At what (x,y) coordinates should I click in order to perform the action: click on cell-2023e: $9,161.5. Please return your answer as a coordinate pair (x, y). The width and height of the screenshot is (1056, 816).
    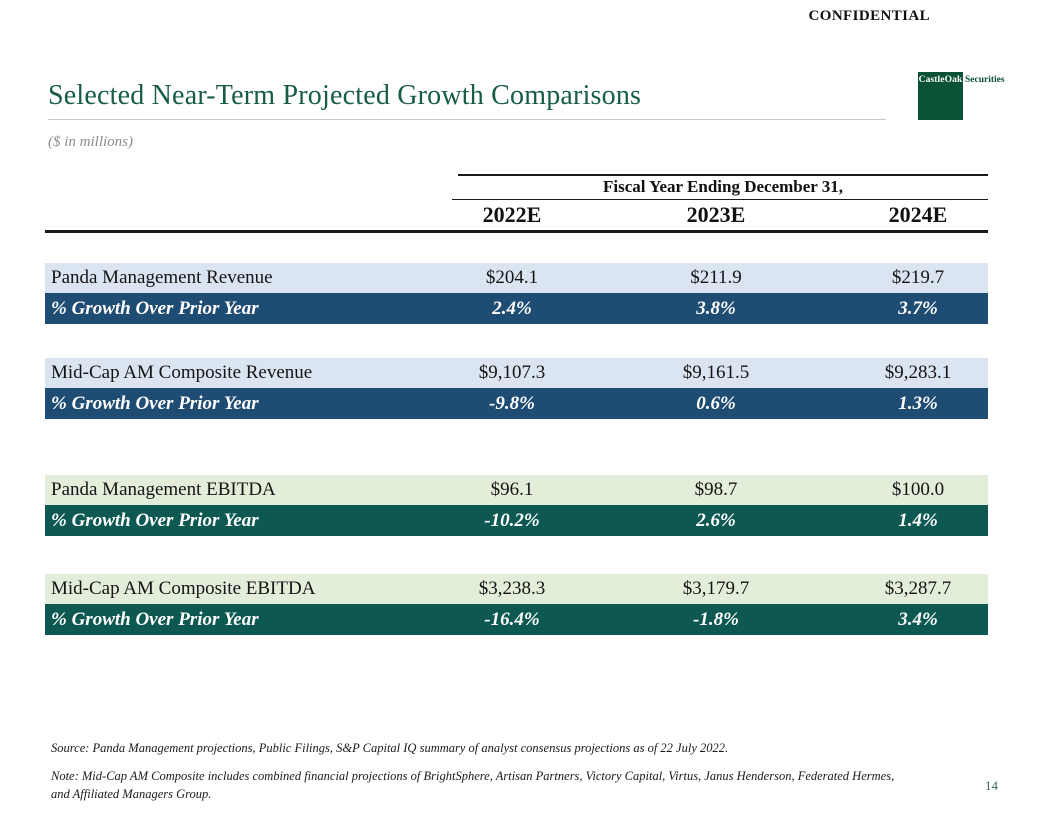
    Looking at the image, I should click on (716, 372).